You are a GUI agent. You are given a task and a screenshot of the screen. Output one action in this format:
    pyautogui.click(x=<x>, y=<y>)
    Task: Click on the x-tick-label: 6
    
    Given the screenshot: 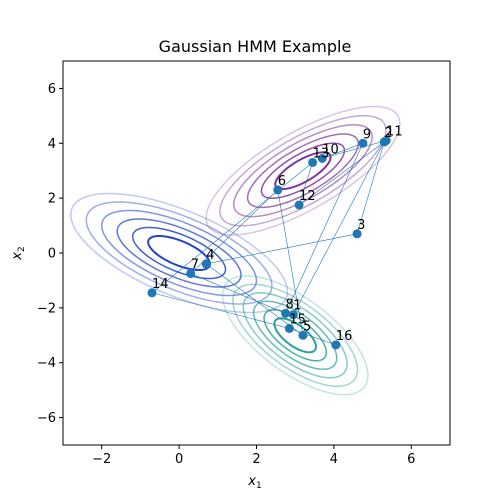 What is the action you would take?
    pyautogui.click(x=411, y=459)
    